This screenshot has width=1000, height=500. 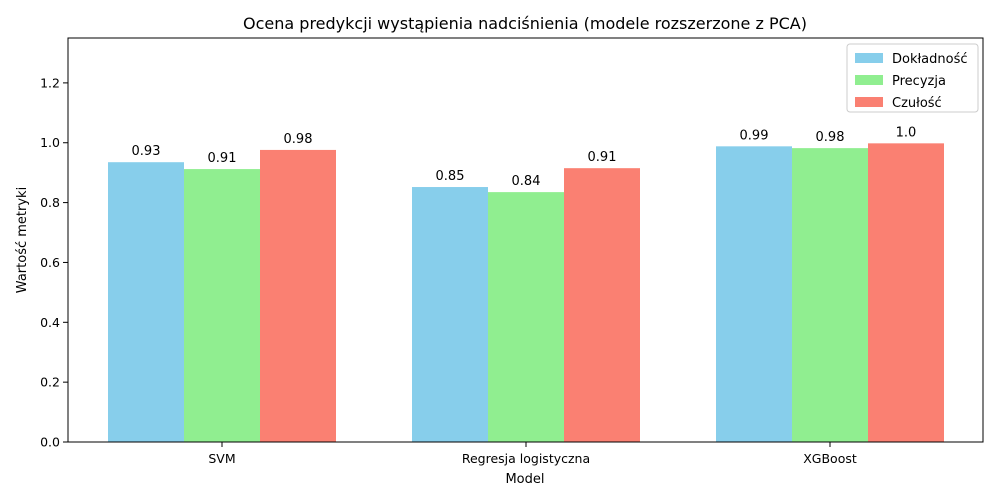 I want to click on y-tick-label: 0.0, so click(x=50, y=442).